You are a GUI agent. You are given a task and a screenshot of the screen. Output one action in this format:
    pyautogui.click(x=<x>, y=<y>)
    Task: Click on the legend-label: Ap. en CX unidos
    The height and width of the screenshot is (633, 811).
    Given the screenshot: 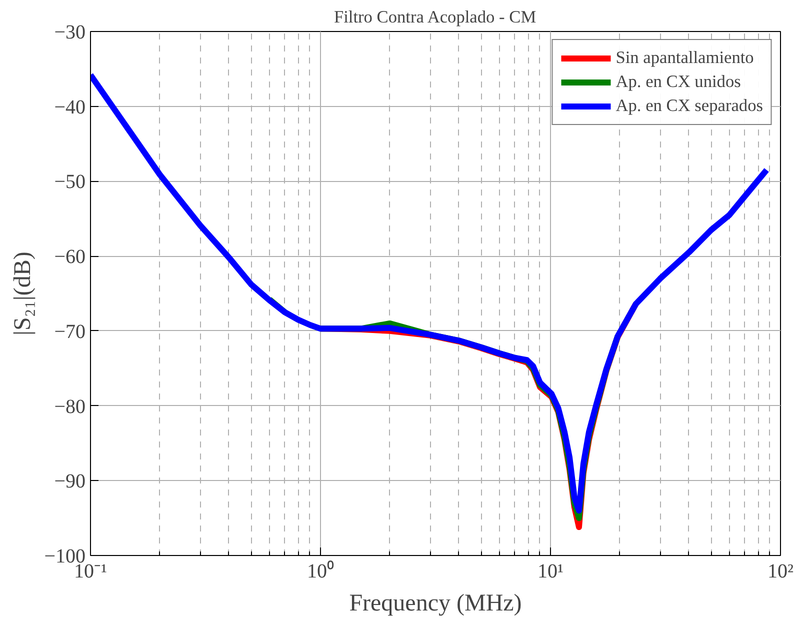 What is the action you would take?
    pyautogui.click(x=678, y=82)
    